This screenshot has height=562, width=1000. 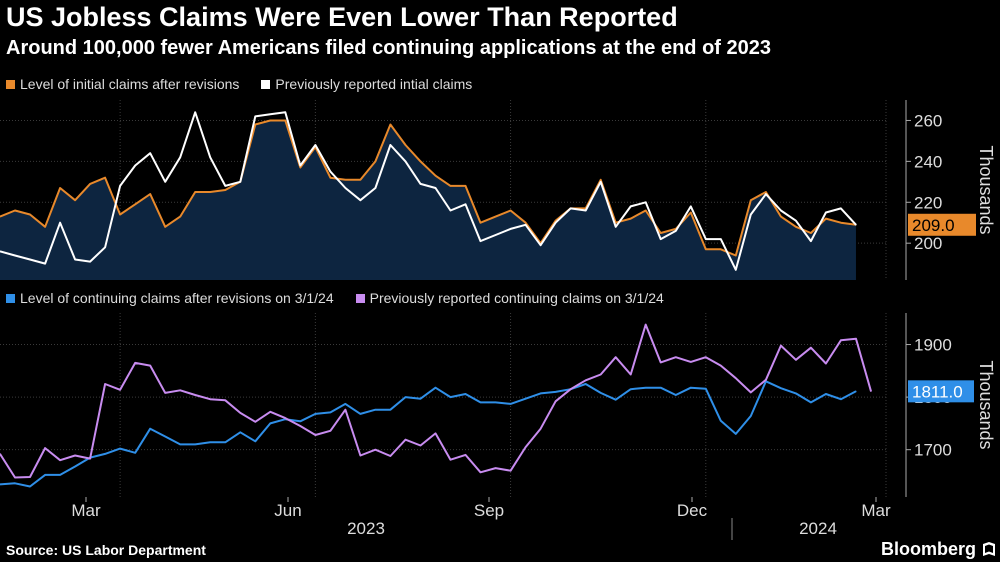 I want to click on y-tick-label: 260, so click(x=928, y=120).